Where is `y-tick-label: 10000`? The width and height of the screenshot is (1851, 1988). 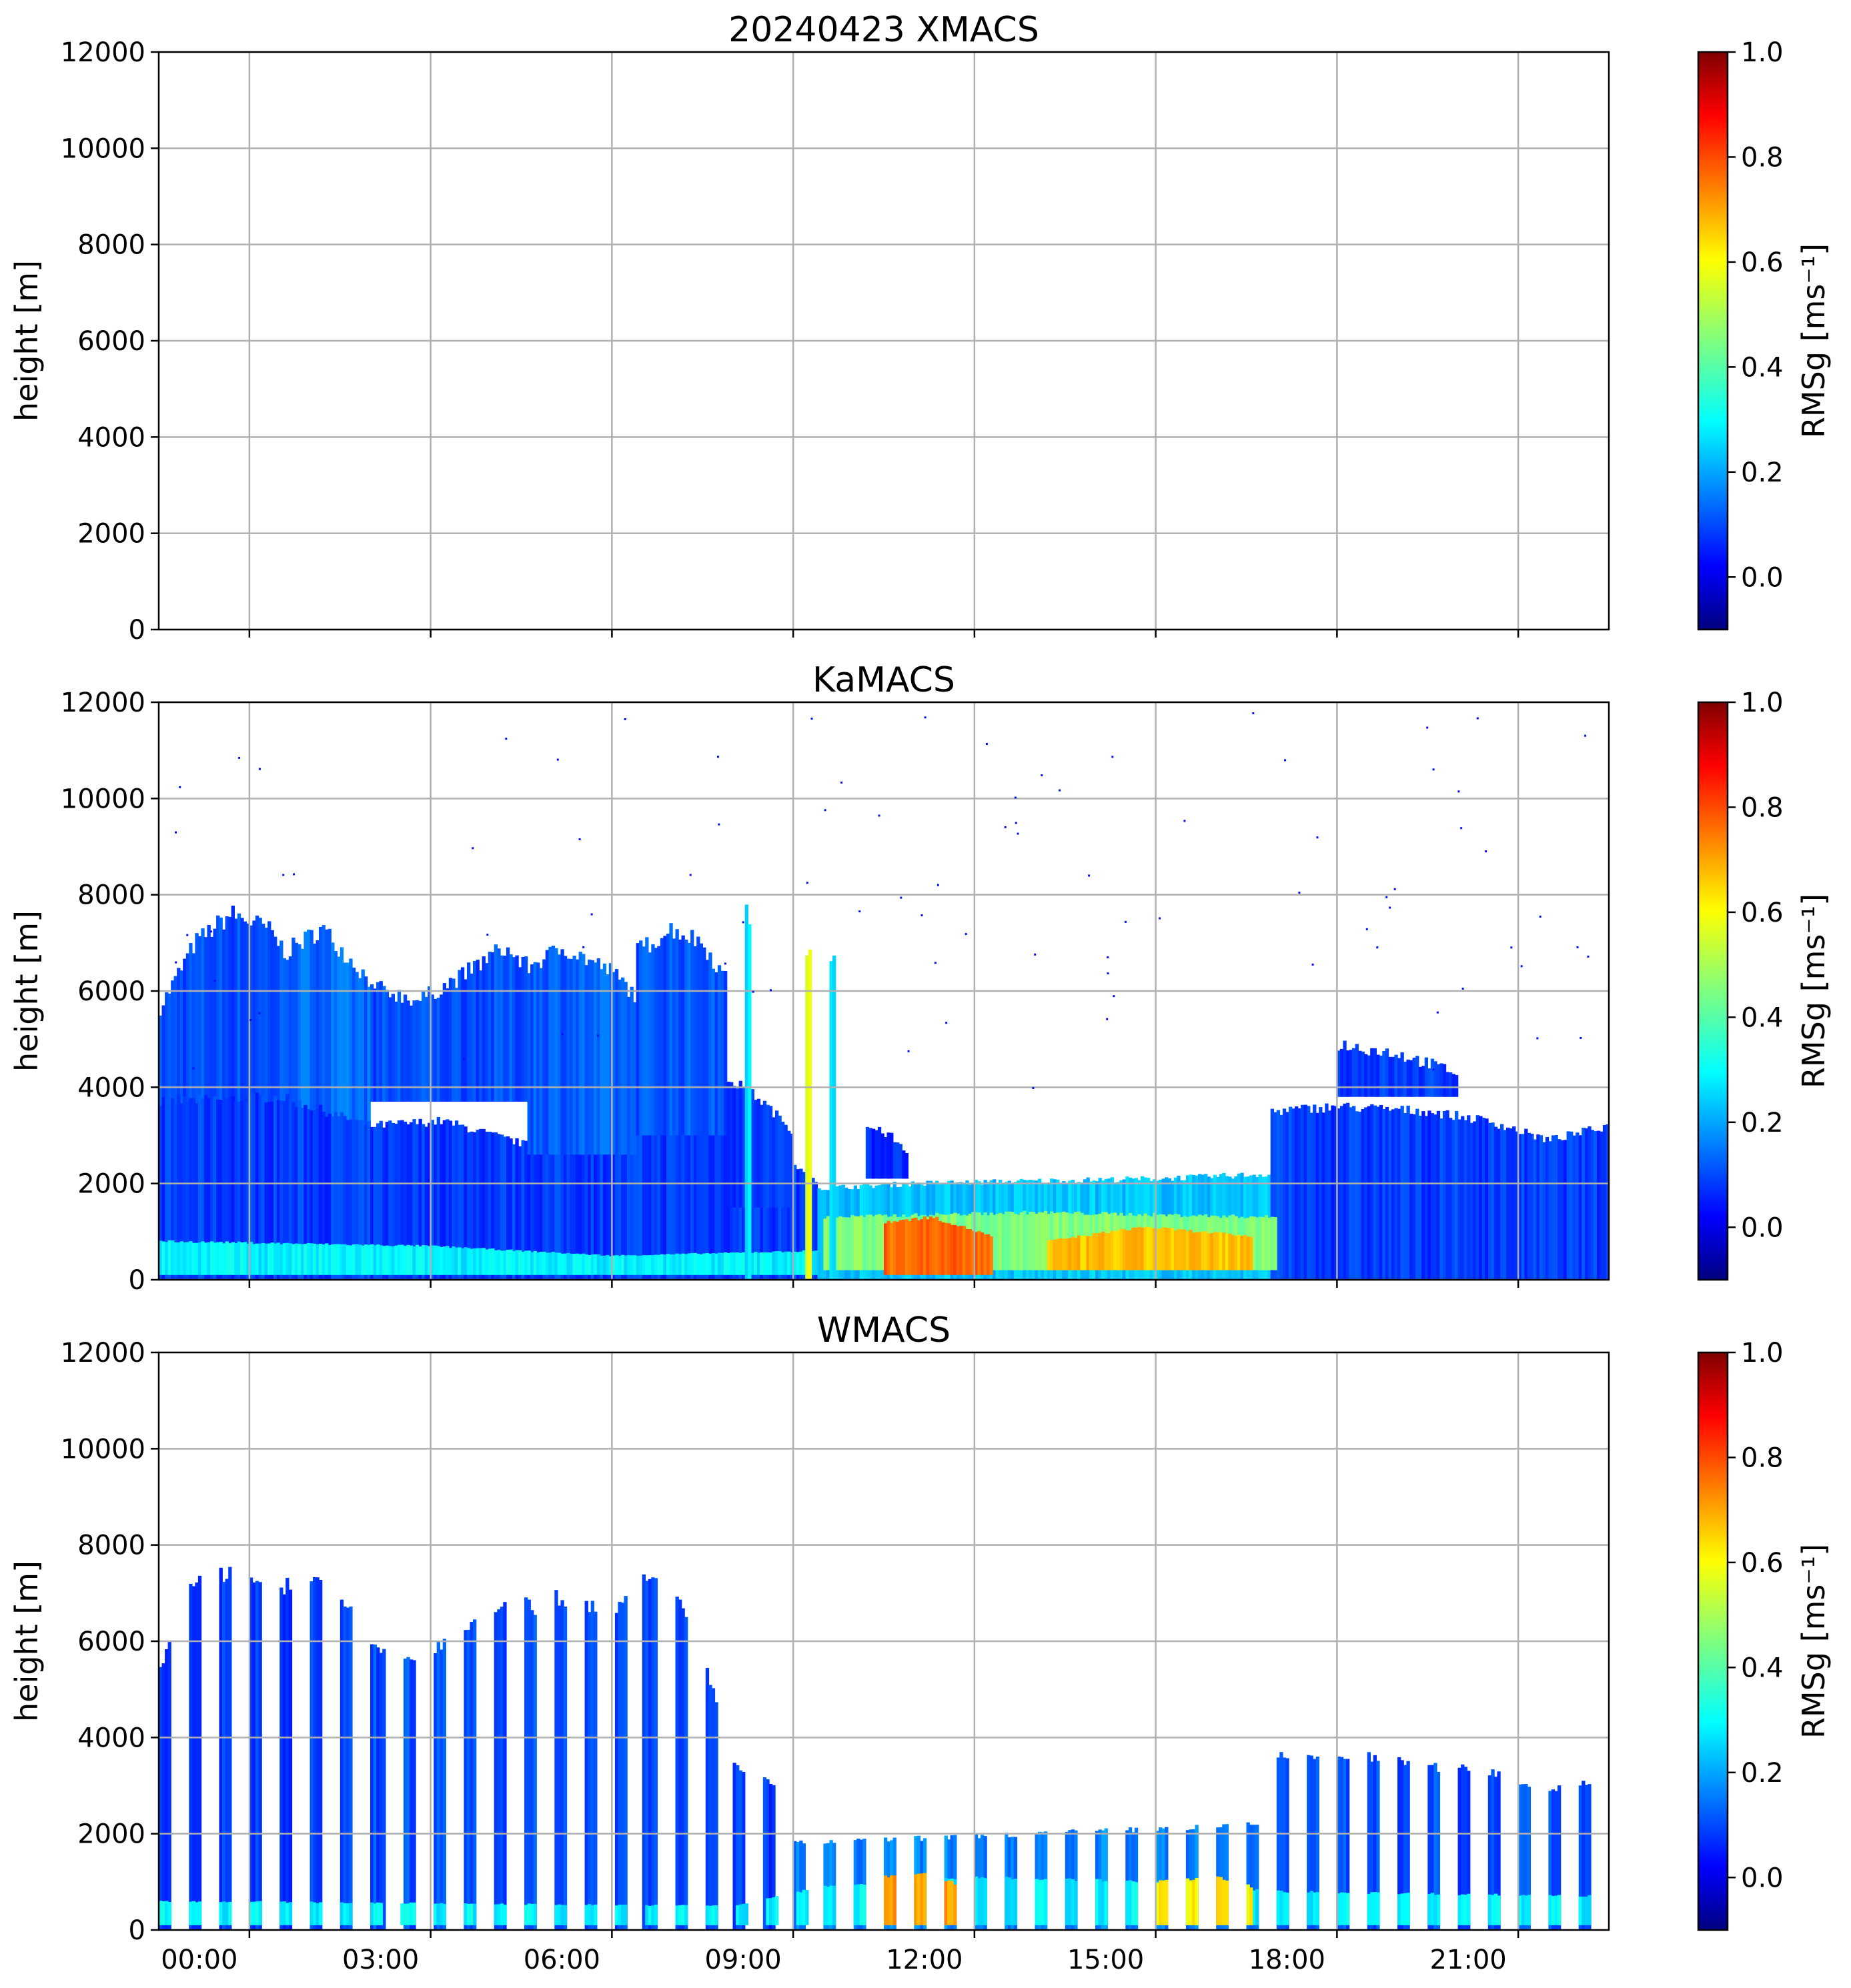 y-tick-label: 10000 is located at coordinates (103, 148).